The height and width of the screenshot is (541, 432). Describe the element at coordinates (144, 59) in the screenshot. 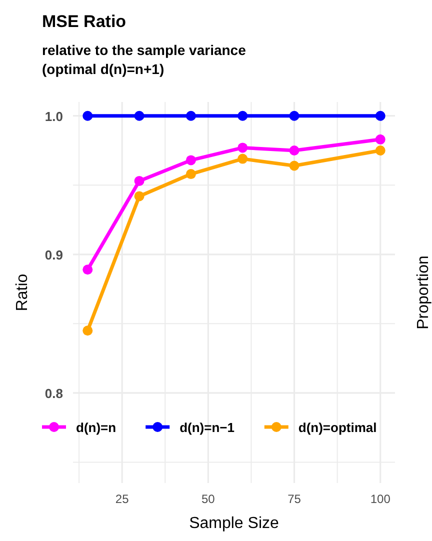

I see `chart-subtitle: relative to the sample variance (optimal d(n)=n+1)` at that location.